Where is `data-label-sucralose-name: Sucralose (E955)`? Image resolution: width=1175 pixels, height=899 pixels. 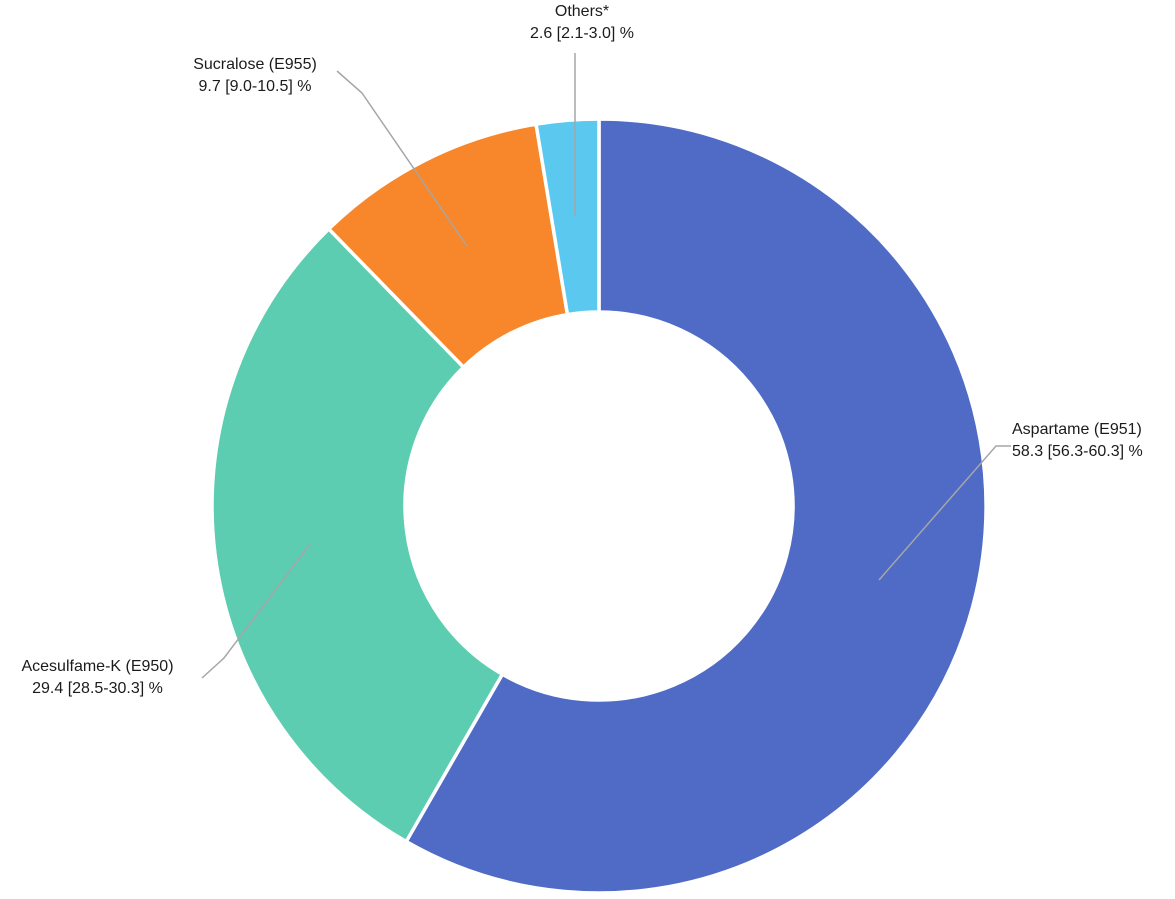
data-label-sucralose-name: Sucralose (E955) is located at coordinates (255, 64).